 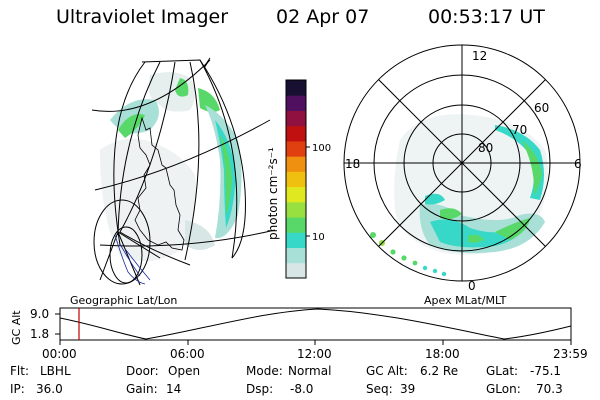 What do you see at coordinates (17, 389) in the screenshot?
I see `ip-label: IP:` at bounding box center [17, 389].